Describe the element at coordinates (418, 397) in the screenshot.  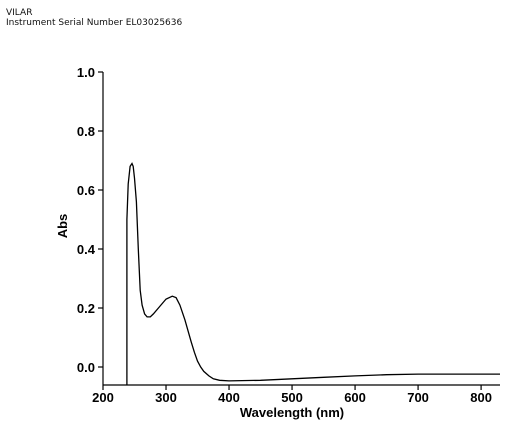
I see `x-tick-label: 700` at that location.